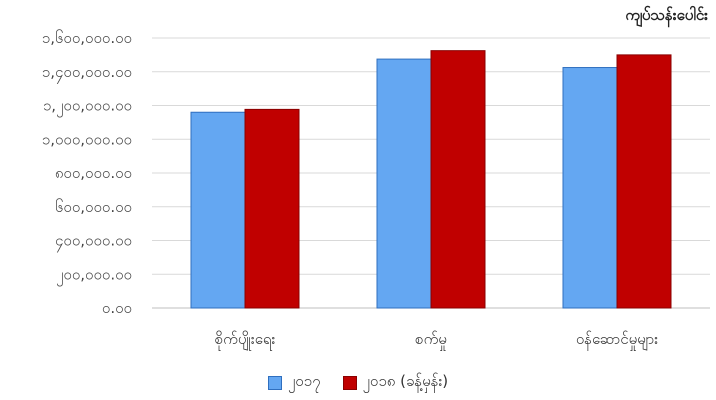 The height and width of the screenshot is (400, 716). What do you see at coordinates (405, 381) in the screenshot?
I see `legend-label-2018: ၂၀၁၈ (ခန့်မှန်း)` at bounding box center [405, 381].